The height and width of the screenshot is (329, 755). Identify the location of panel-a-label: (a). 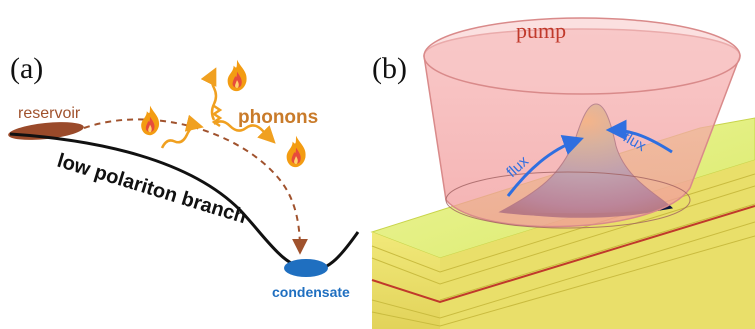
(26, 68).